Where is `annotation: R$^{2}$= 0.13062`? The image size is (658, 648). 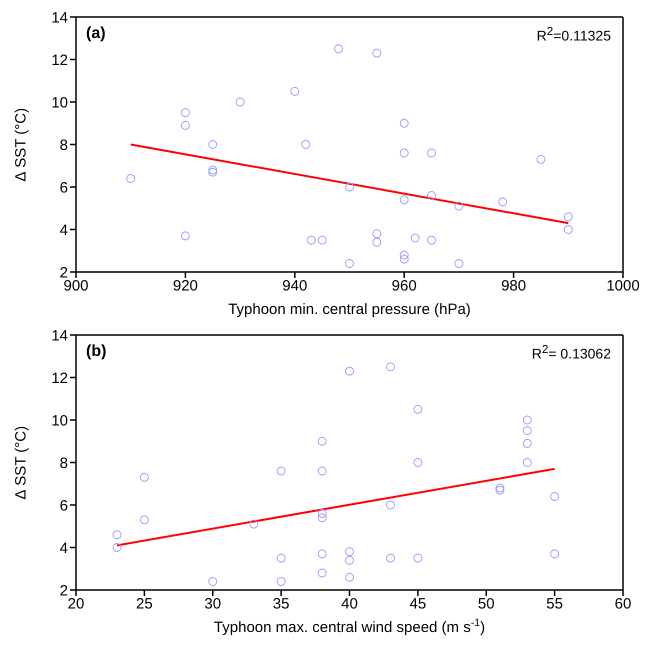 annotation: R$^{2}$= 0.13062 is located at coordinates (571, 352).